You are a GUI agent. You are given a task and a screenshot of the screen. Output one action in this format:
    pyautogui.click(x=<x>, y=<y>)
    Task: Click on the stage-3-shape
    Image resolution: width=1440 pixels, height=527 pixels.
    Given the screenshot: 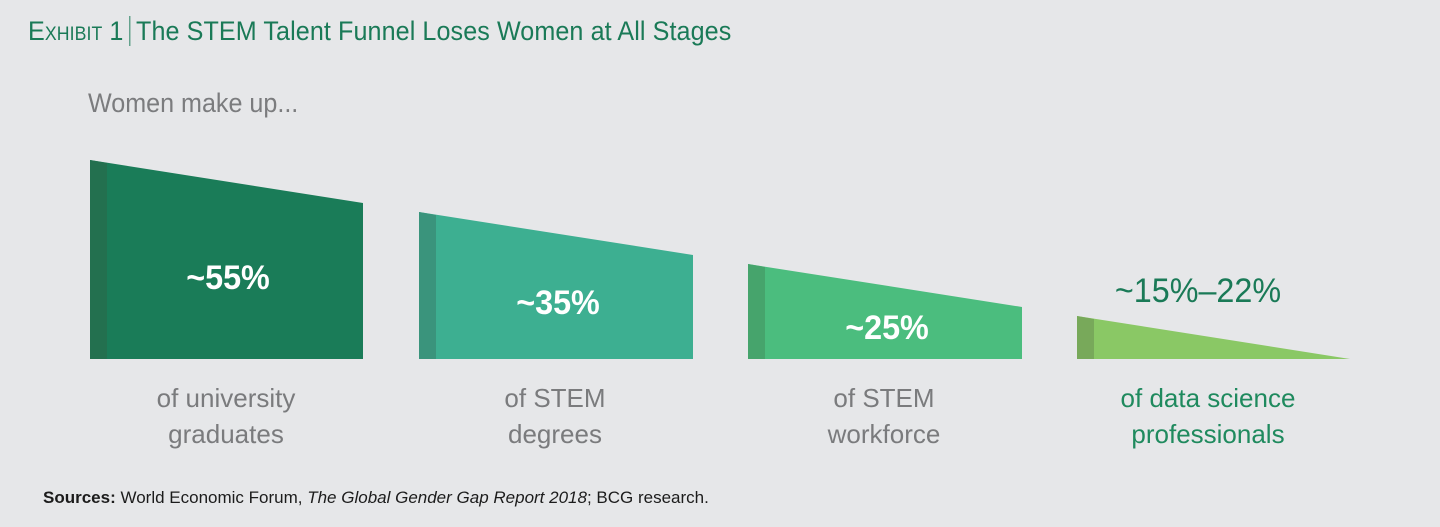 What is the action you would take?
    pyautogui.click(x=885, y=311)
    